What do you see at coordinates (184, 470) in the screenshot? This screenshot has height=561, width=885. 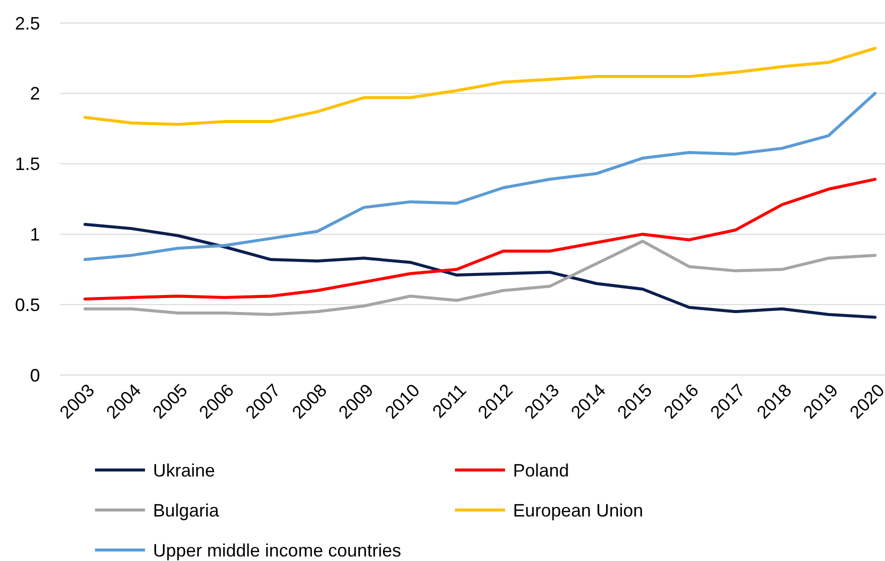 I see `legend-label: Ukraine` at bounding box center [184, 470].